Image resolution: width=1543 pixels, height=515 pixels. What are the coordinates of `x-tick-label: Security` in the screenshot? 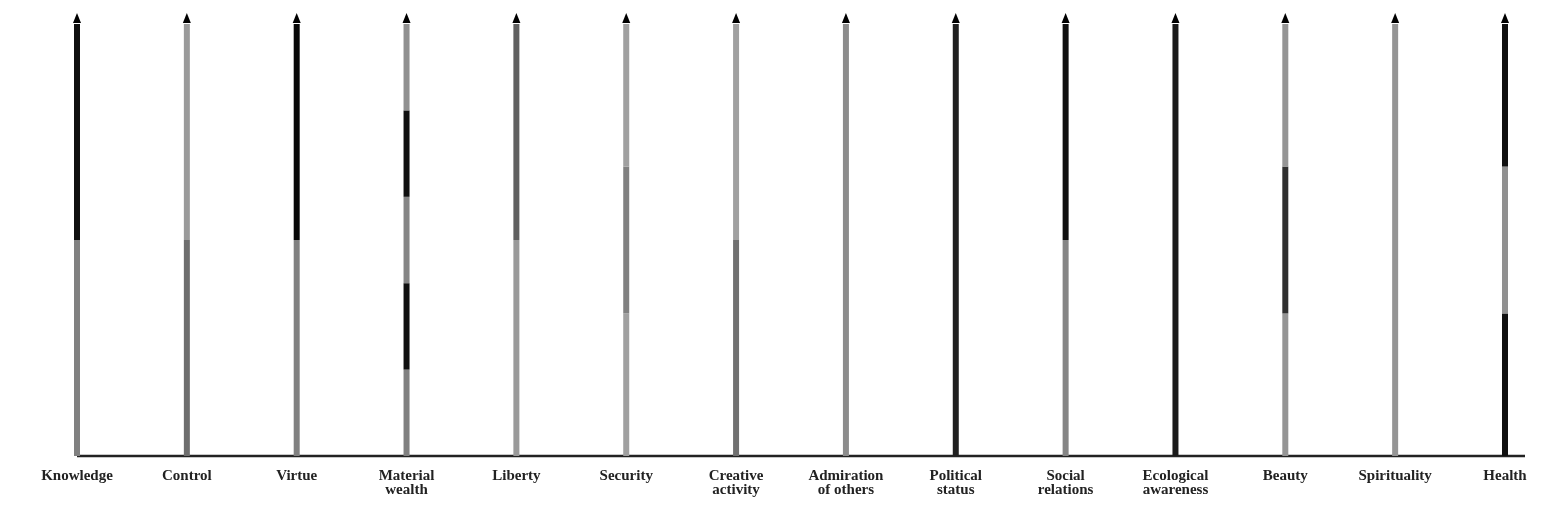 It's located at (626, 475).